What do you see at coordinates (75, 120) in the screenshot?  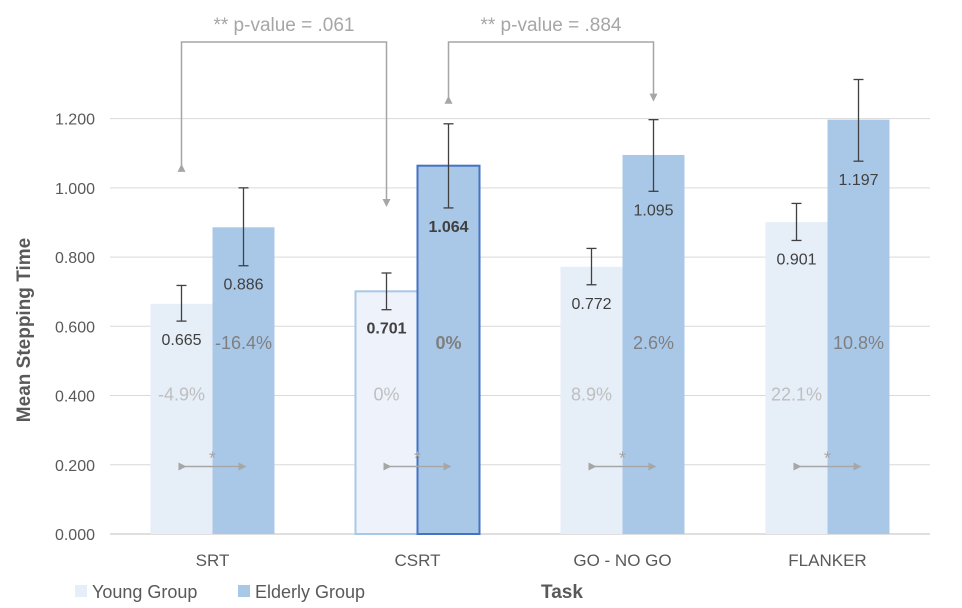 I see `y-tick-label: 1.200` at bounding box center [75, 120].